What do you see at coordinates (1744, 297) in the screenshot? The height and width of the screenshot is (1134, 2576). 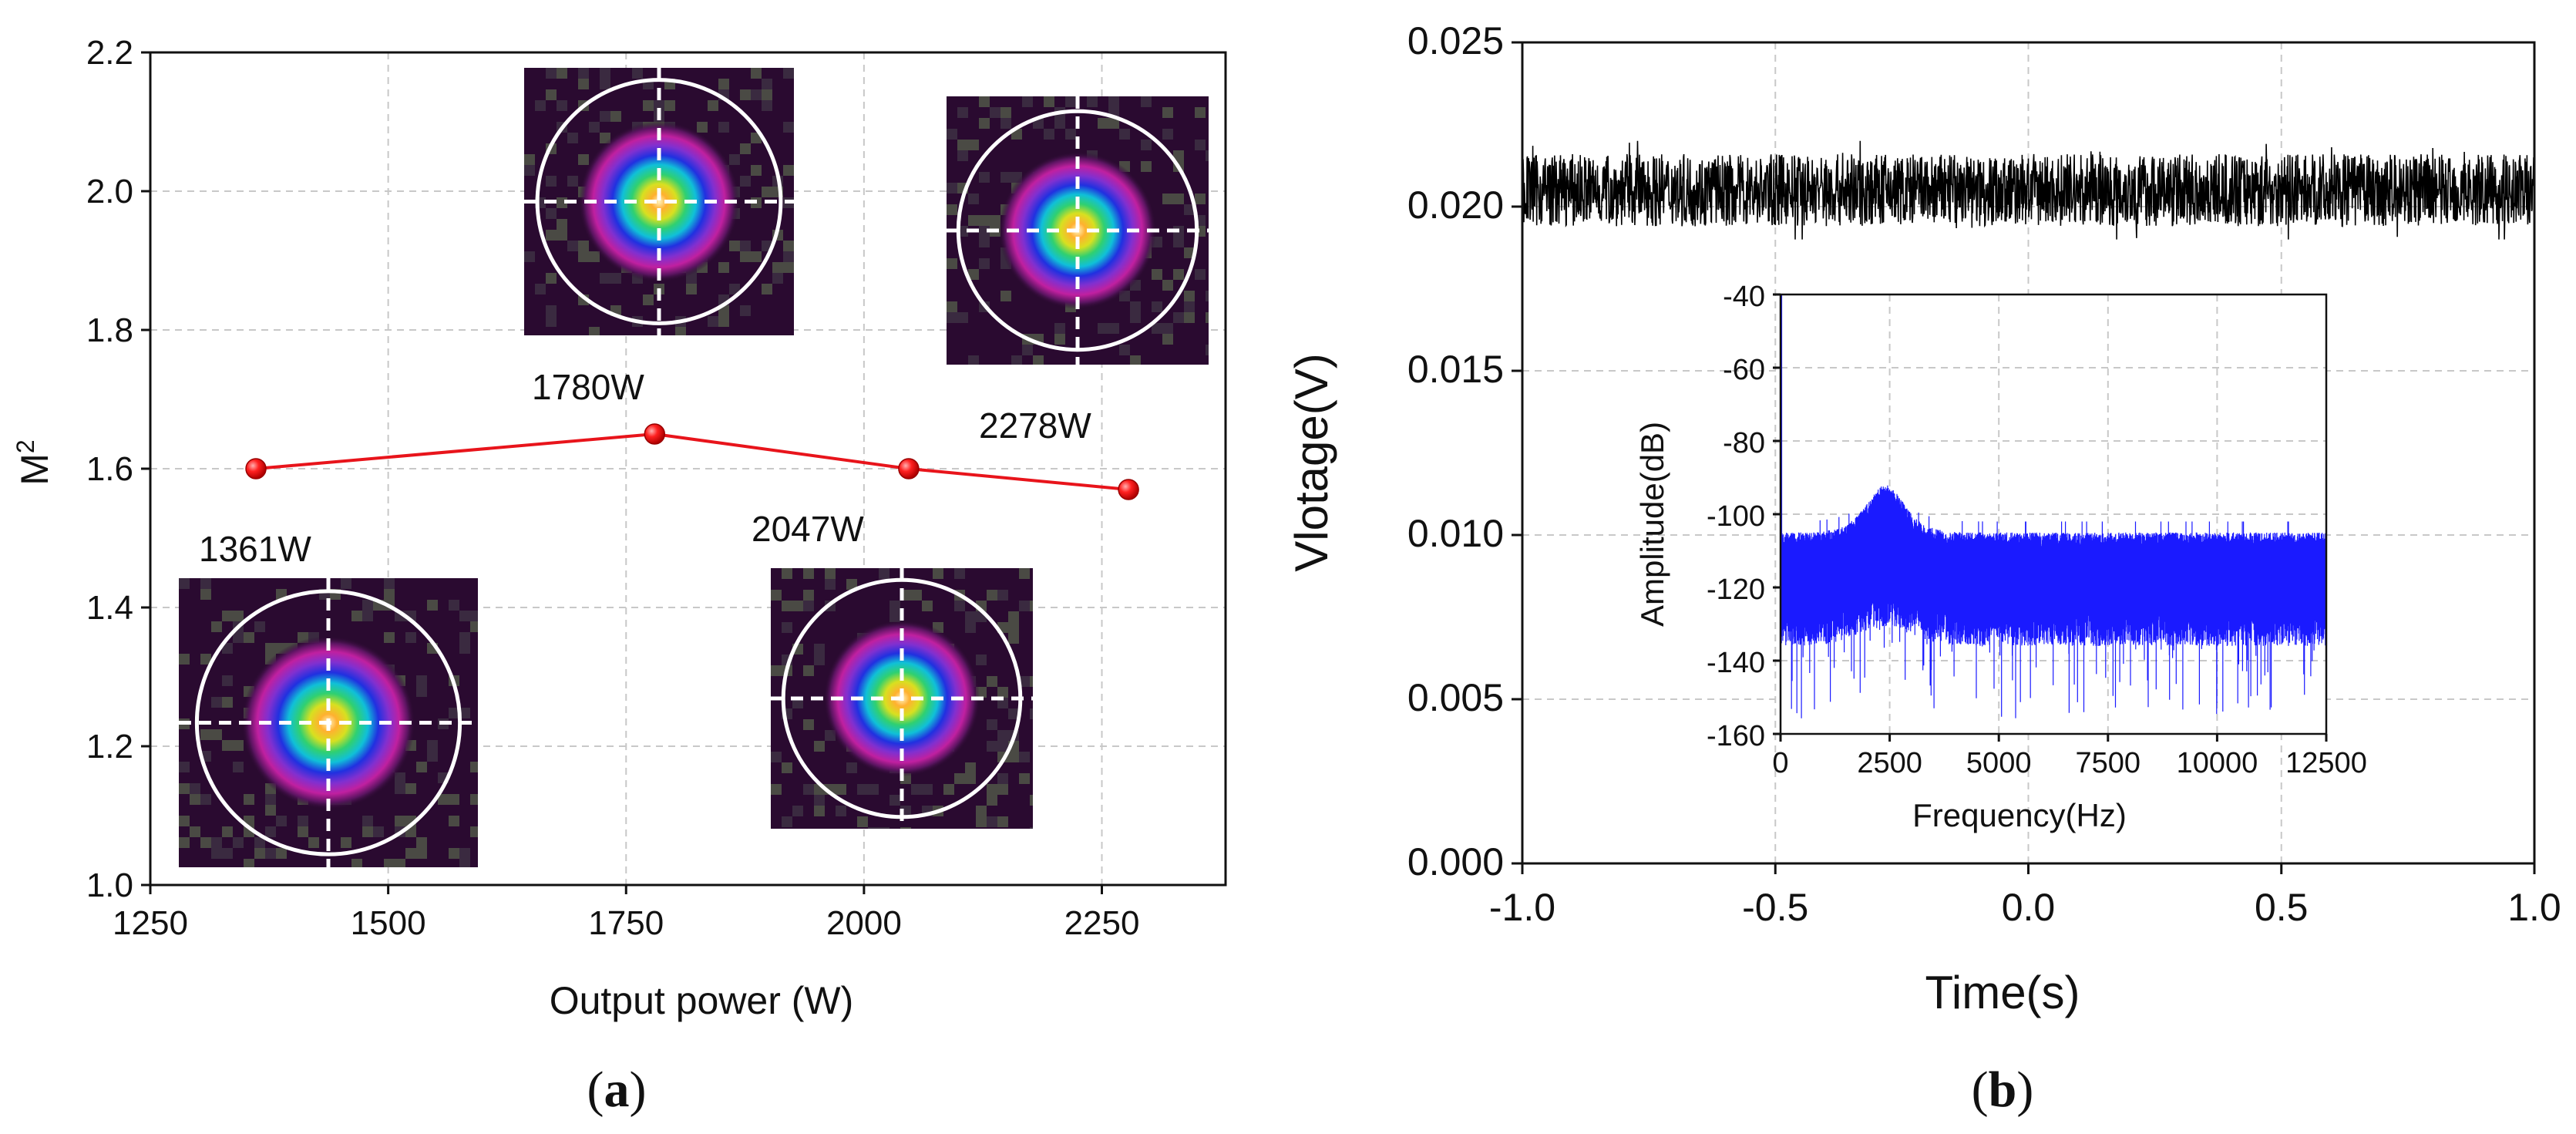 I see `y-tick-label: -40` at bounding box center [1744, 297].